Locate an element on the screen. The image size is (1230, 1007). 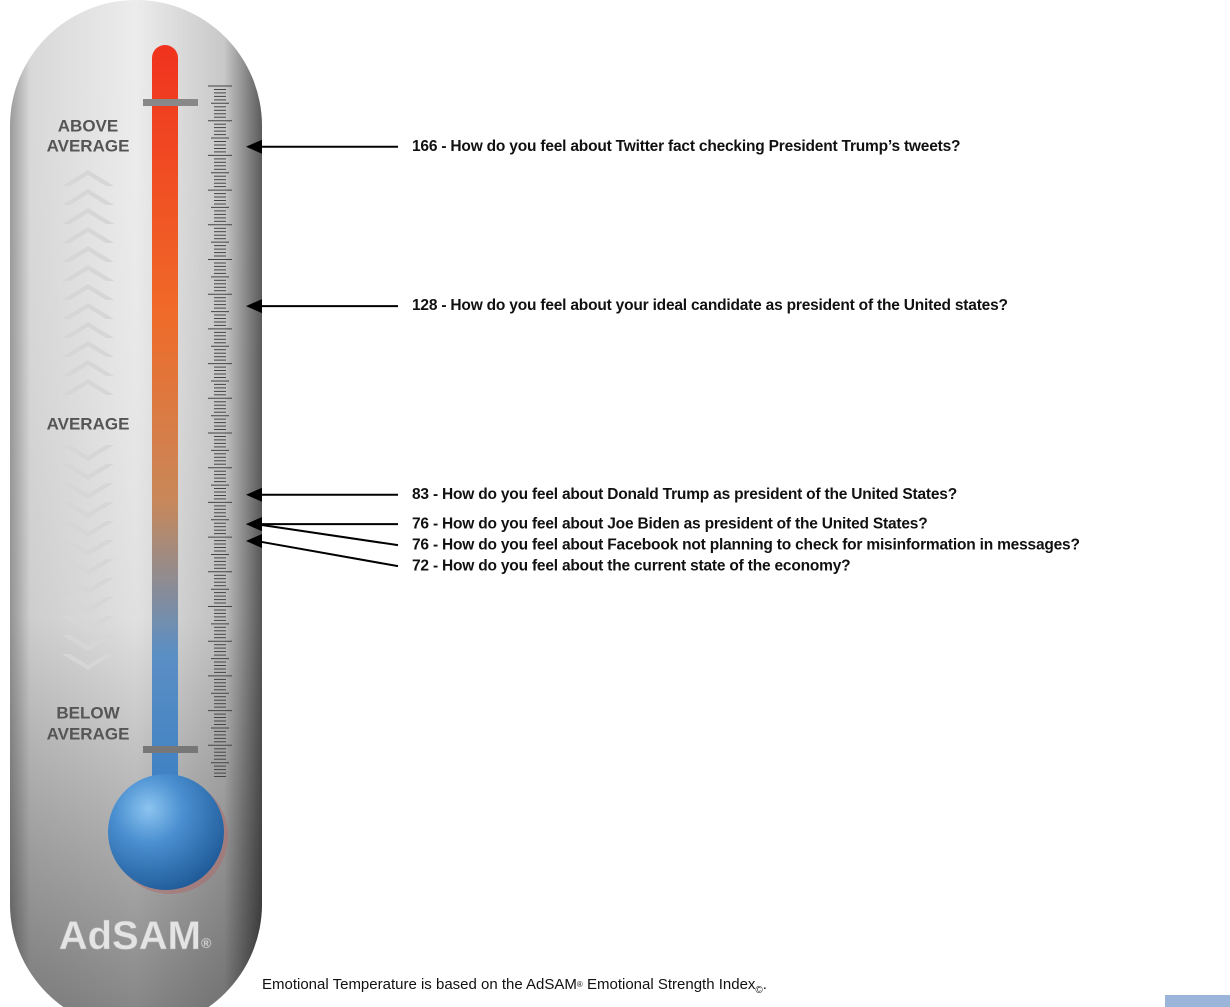
logo-text: AdSAM is located at coordinates (130, 936).